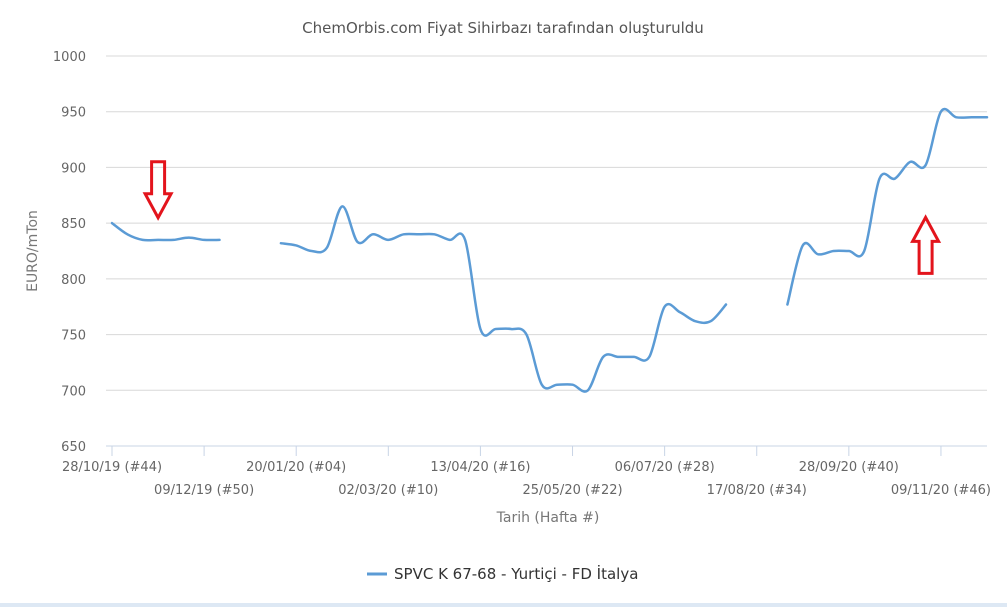 This screenshot has height=607, width=1007. I want to click on legend: SPVC K 67-68 - Yurtiçi - FD İtalya, so click(502, 573).